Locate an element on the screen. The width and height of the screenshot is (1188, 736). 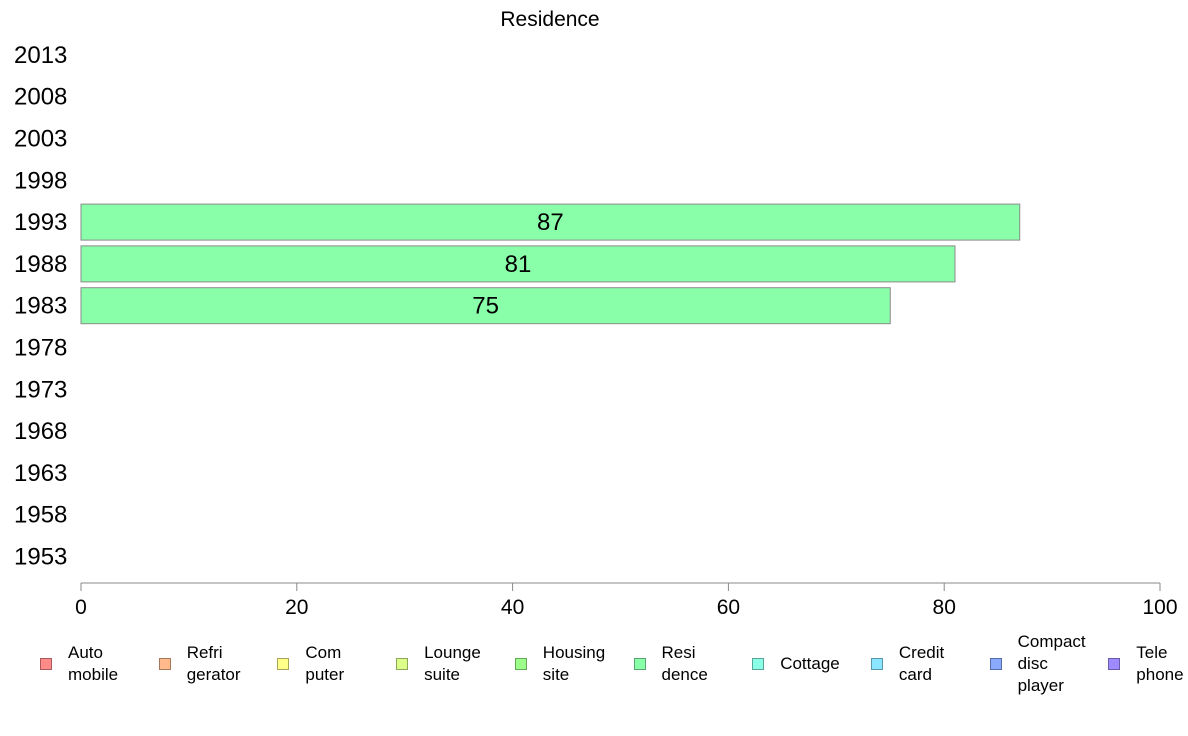
x-tick-label: 80 is located at coordinates (944, 607).